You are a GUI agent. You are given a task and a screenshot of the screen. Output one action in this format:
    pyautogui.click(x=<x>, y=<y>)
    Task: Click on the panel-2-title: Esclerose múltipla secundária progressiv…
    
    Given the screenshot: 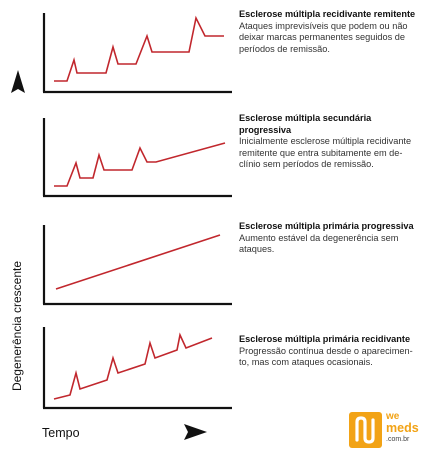 What is the action you would take?
    pyautogui.click(x=305, y=124)
    